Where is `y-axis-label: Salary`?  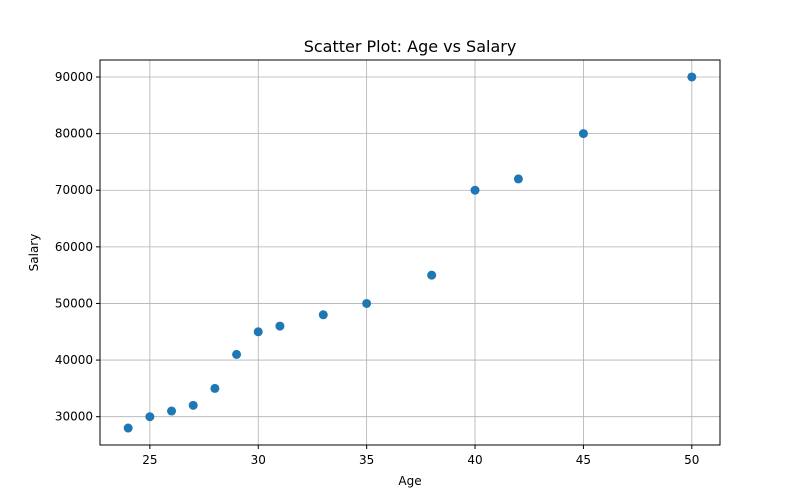
y-axis-label: Salary is located at coordinates (34, 253).